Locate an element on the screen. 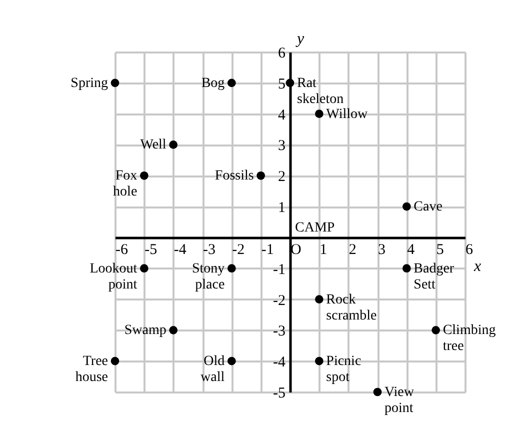  x-tick-label: -3 is located at coordinates (209, 250).